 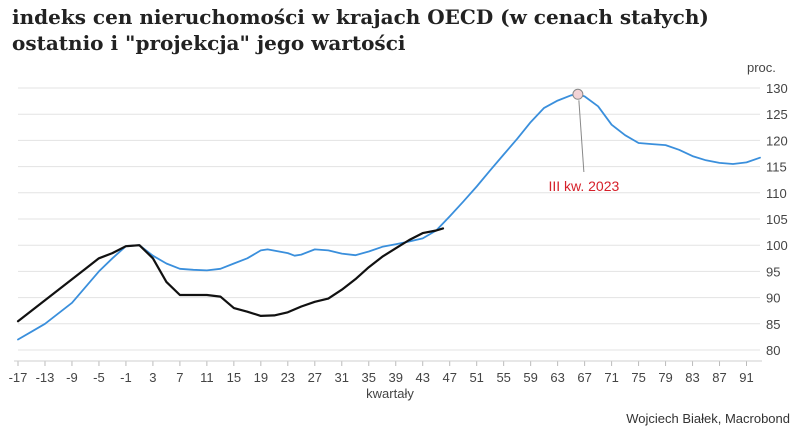 I want to click on x-tick-label: 3, so click(x=152, y=377).